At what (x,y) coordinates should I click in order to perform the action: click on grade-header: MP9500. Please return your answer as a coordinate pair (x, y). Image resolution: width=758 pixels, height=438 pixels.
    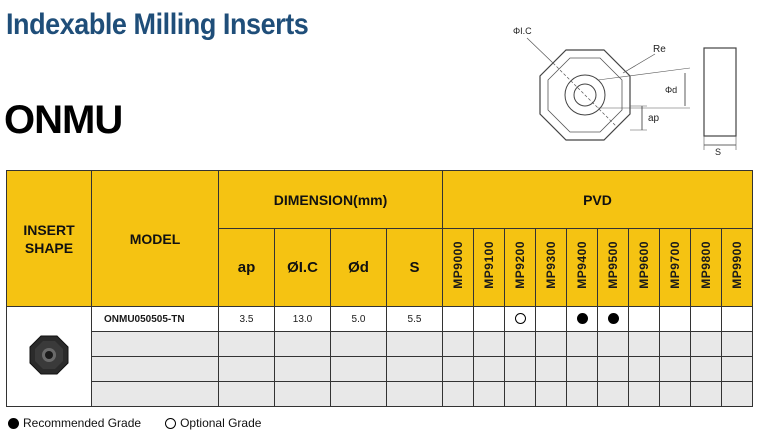
    Looking at the image, I should click on (613, 267).